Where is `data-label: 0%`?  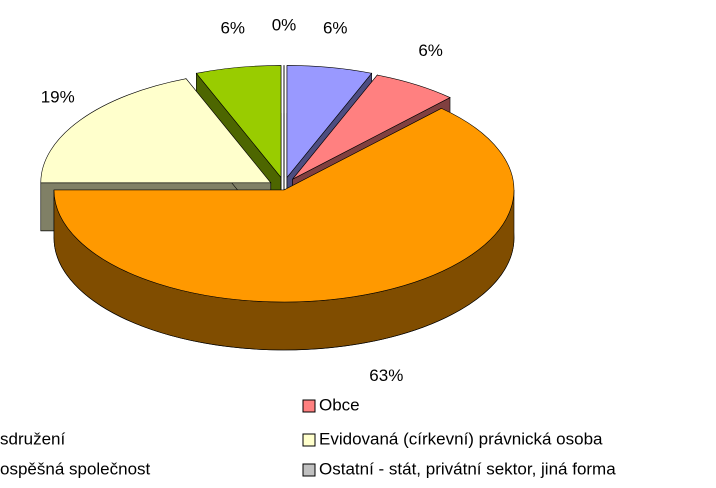
data-label: 0% is located at coordinates (284, 24).